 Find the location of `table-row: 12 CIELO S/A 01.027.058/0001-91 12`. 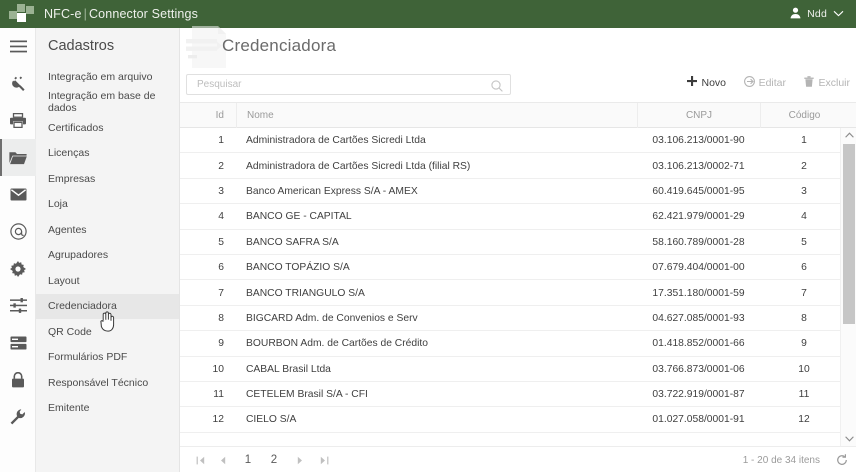

table-row: 12 CIELO S/A 01.027.058/0001-91 12 is located at coordinates (510, 420).